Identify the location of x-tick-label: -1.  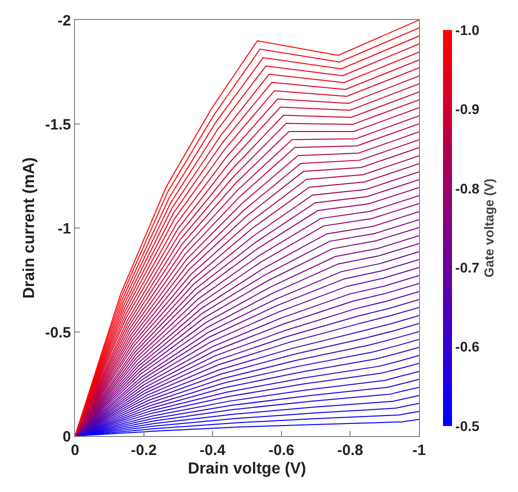
(419, 450).